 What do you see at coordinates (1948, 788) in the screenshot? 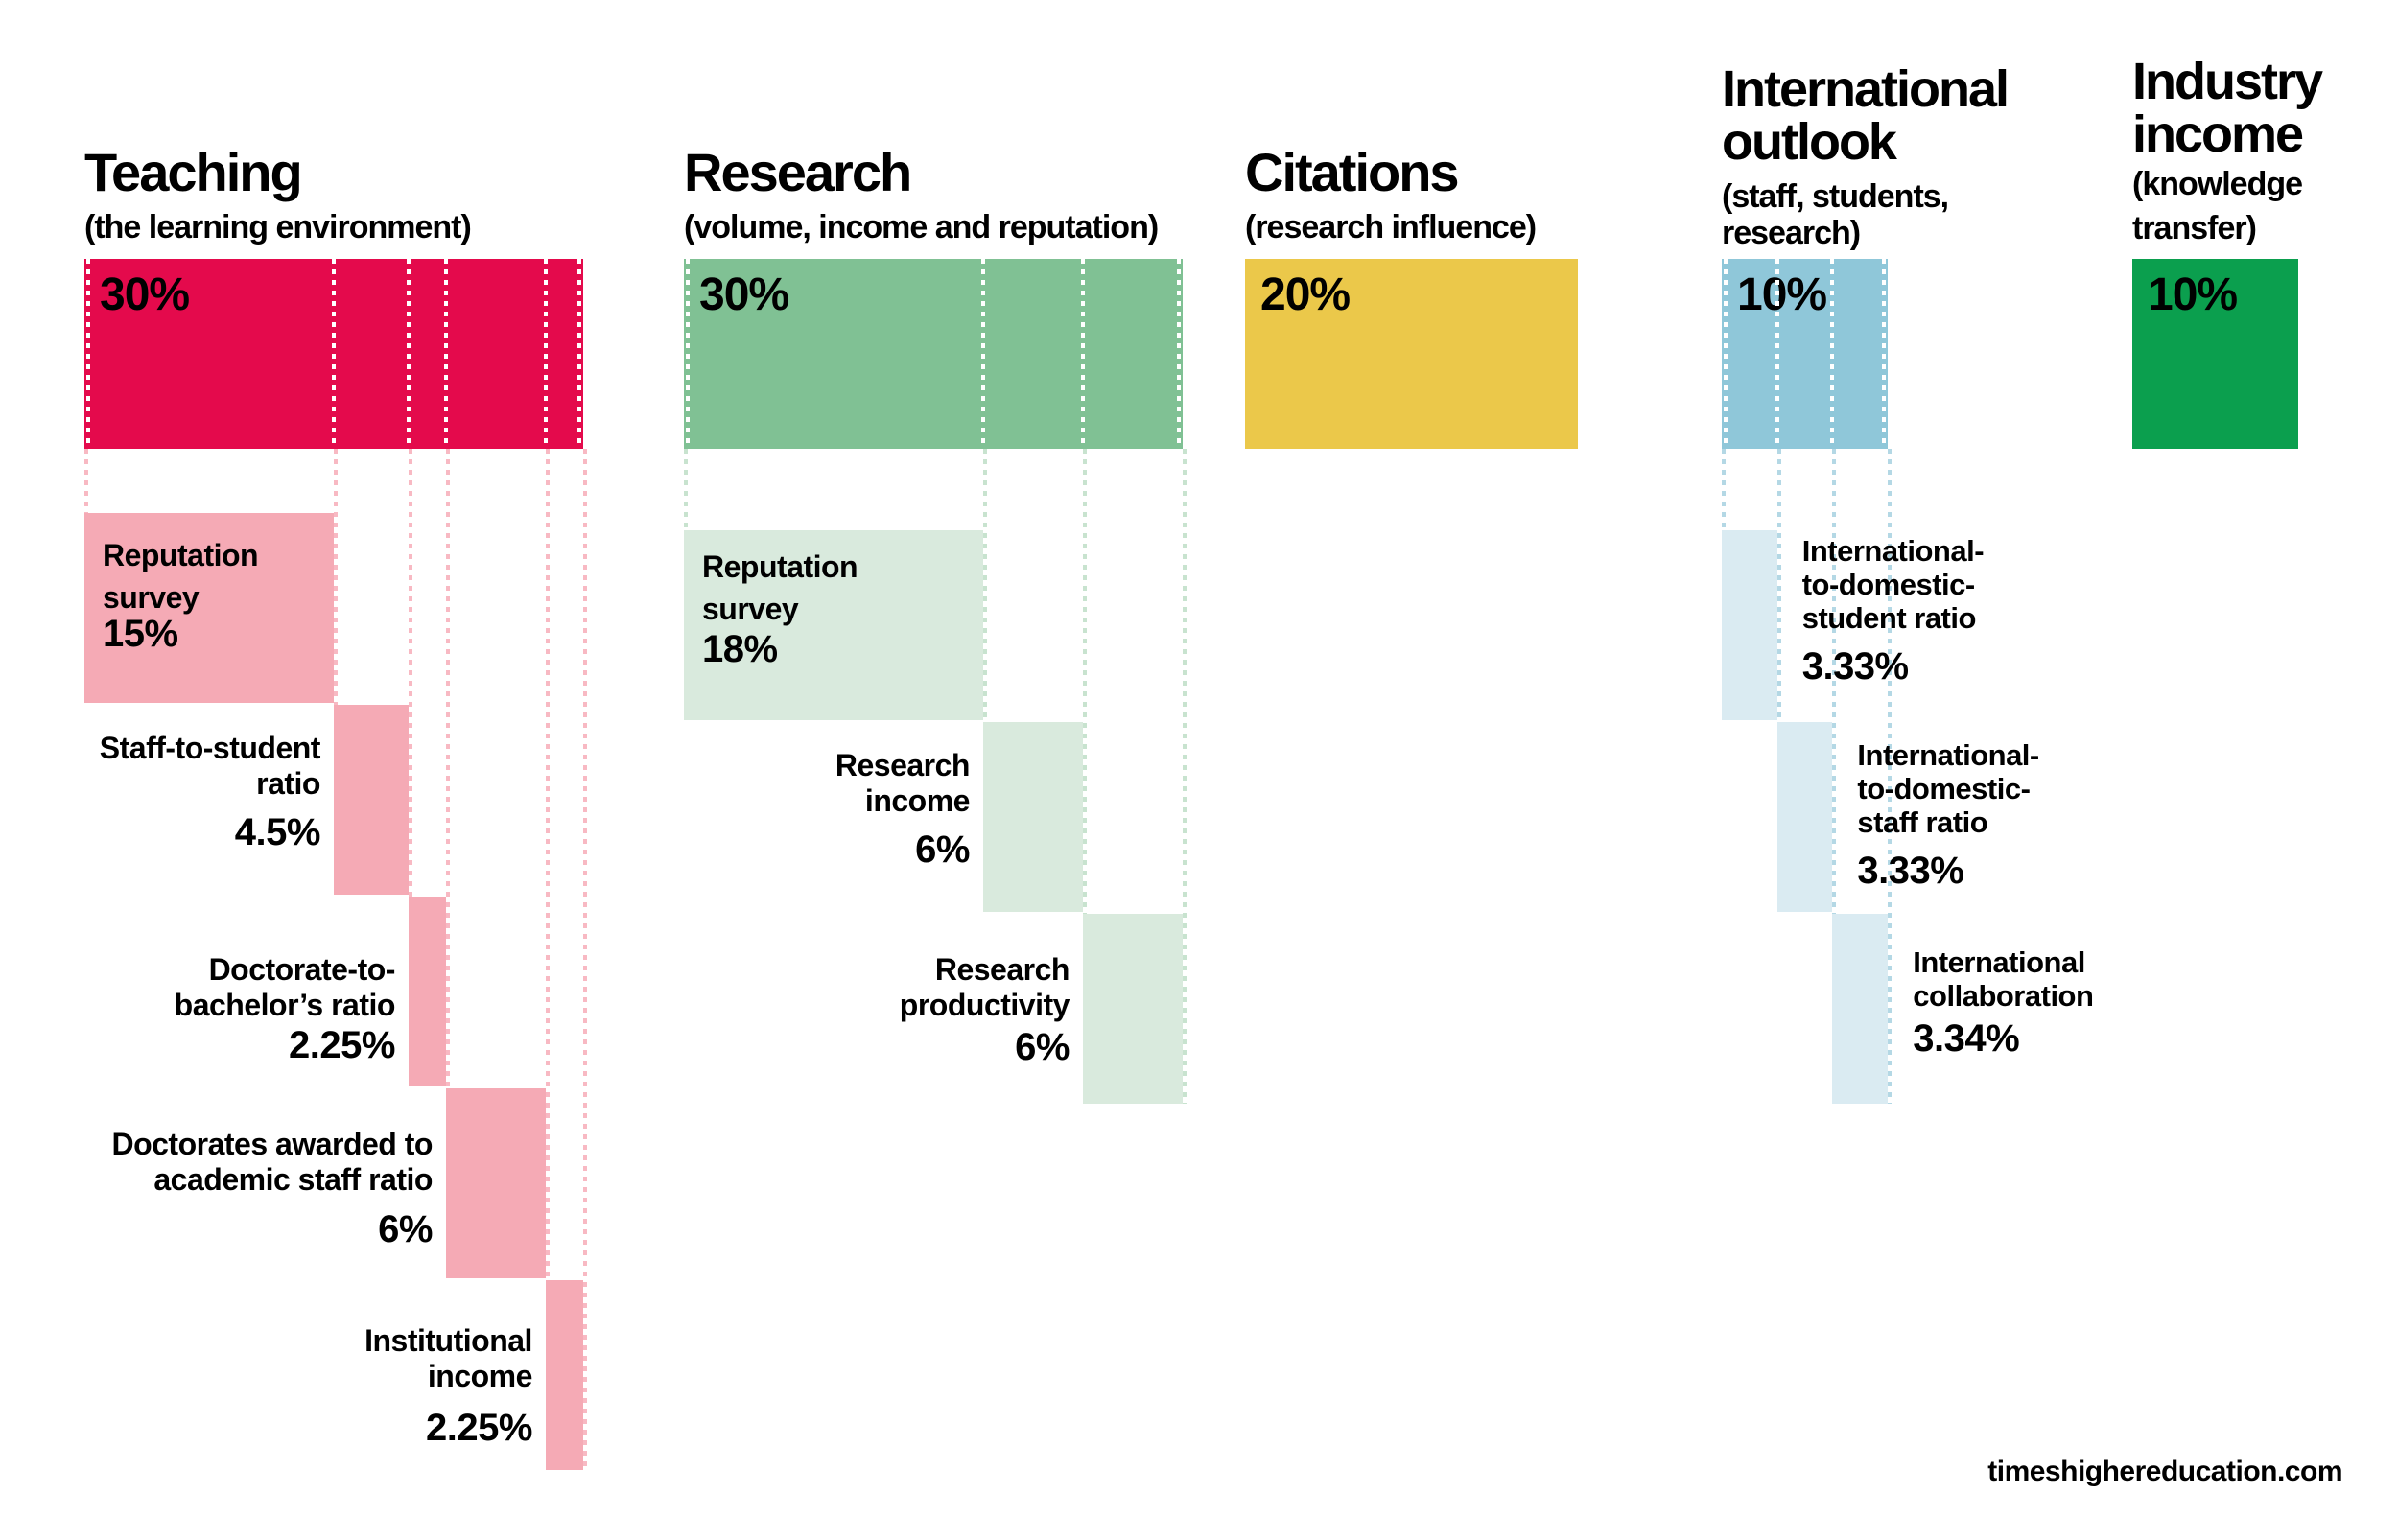
I see `sub-block-label: International-to-domestic-staff ratio` at bounding box center [1948, 788].